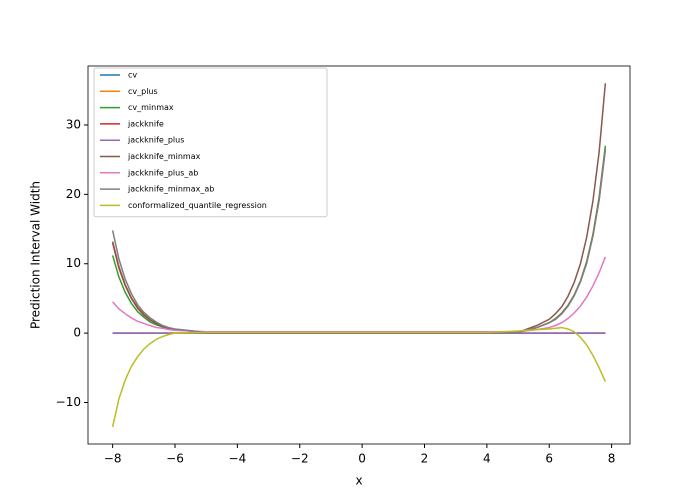 This screenshot has width=700, height=500. Describe the element at coordinates (155, 140) in the screenshot. I see `legend-label: jackknife_plus` at that location.